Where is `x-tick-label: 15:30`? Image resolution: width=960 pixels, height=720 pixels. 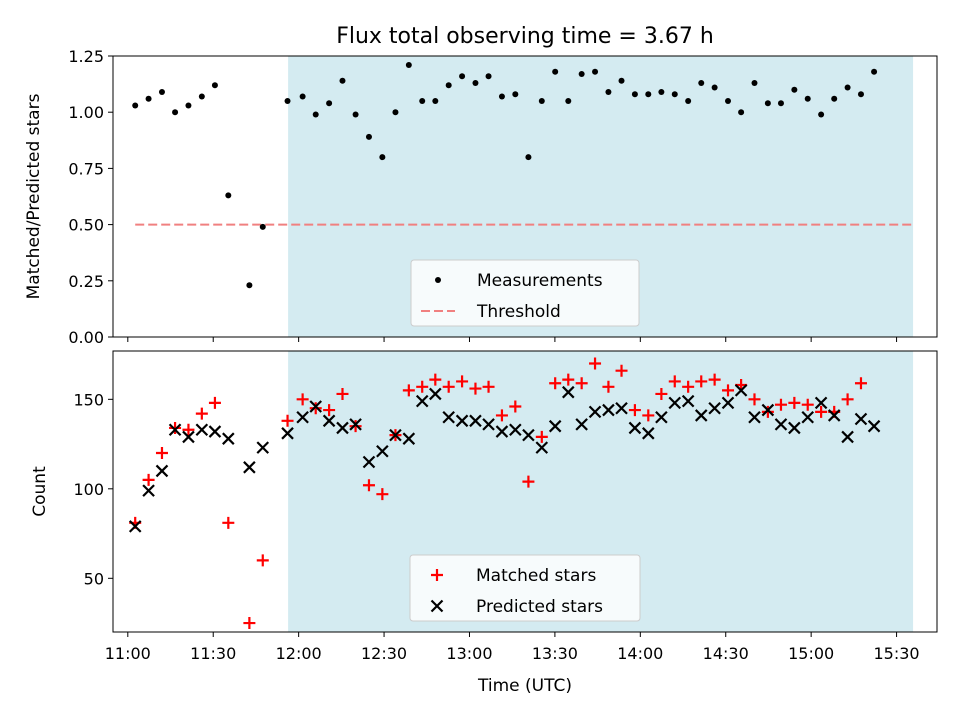
x-tick-label: 15:30 is located at coordinates (897, 653).